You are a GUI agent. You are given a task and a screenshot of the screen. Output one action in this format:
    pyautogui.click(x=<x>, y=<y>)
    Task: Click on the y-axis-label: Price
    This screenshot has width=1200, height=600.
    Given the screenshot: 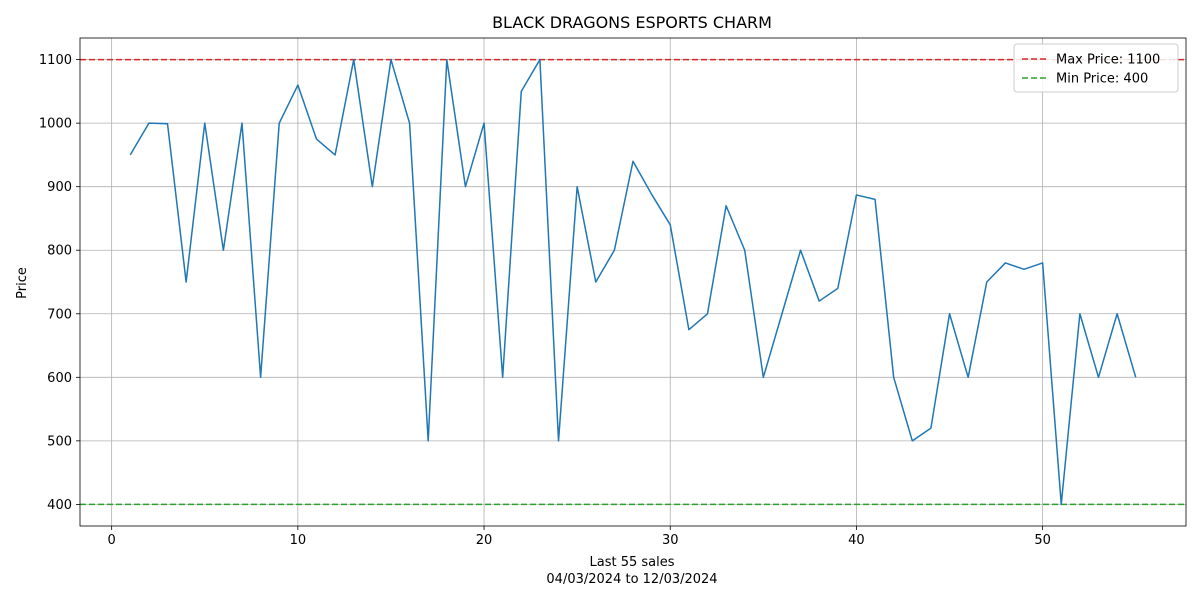 What is the action you would take?
    pyautogui.click(x=22, y=283)
    